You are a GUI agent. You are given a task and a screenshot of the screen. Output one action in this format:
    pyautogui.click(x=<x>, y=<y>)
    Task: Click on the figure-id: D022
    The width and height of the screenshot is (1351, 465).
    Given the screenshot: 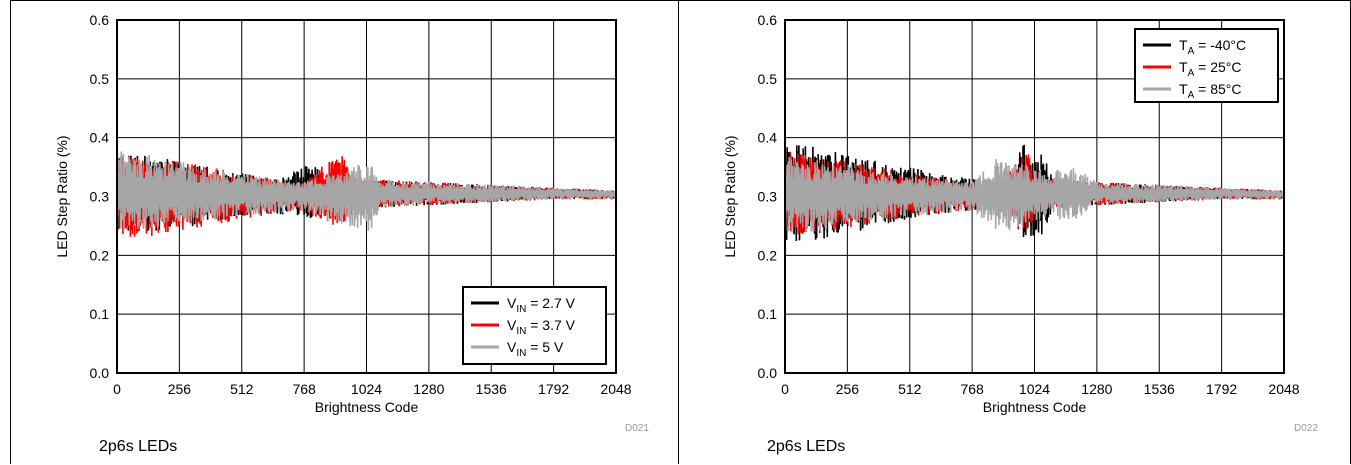 What is the action you would take?
    pyautogui.click(x=1306, y=428)
    